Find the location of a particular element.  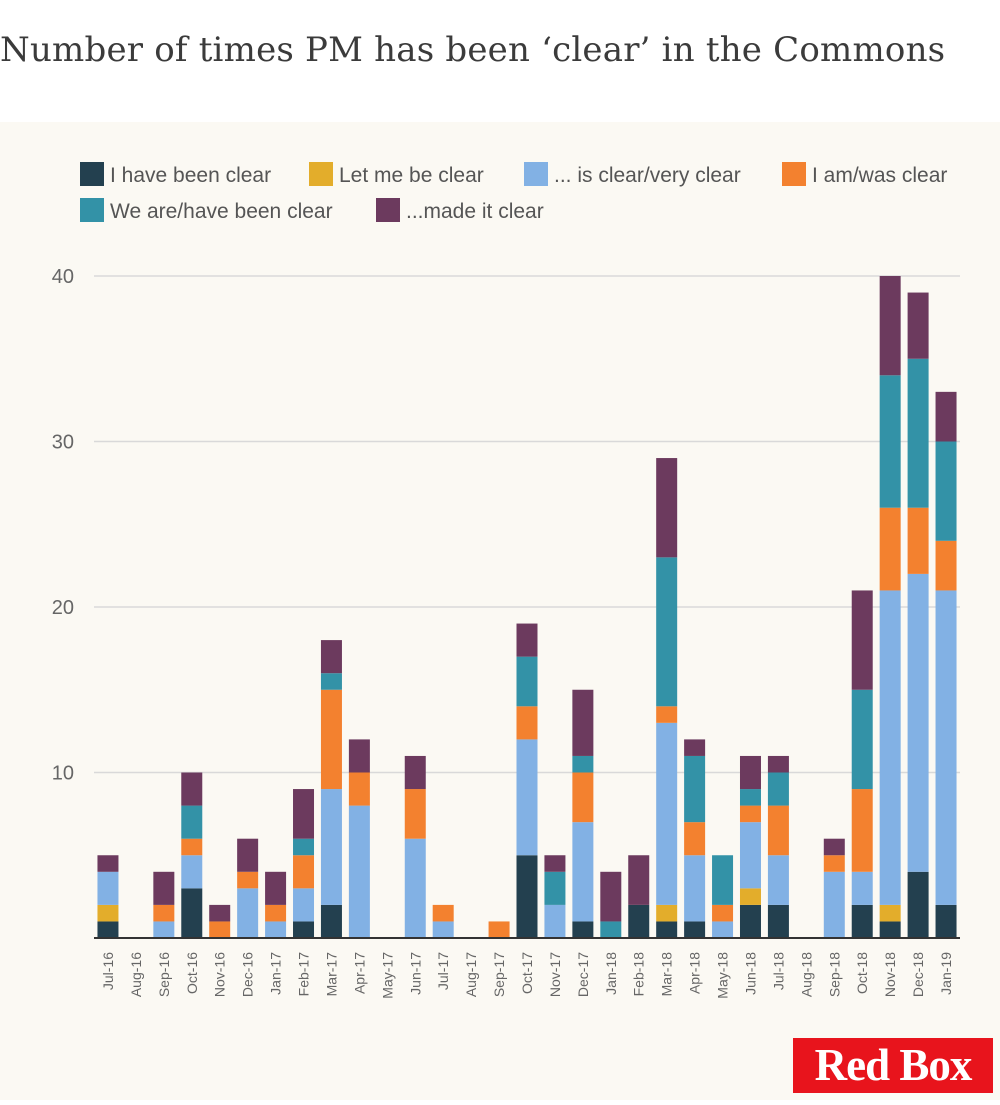

x-tick-label: Aug-18 is located at coordinates (806, 974).